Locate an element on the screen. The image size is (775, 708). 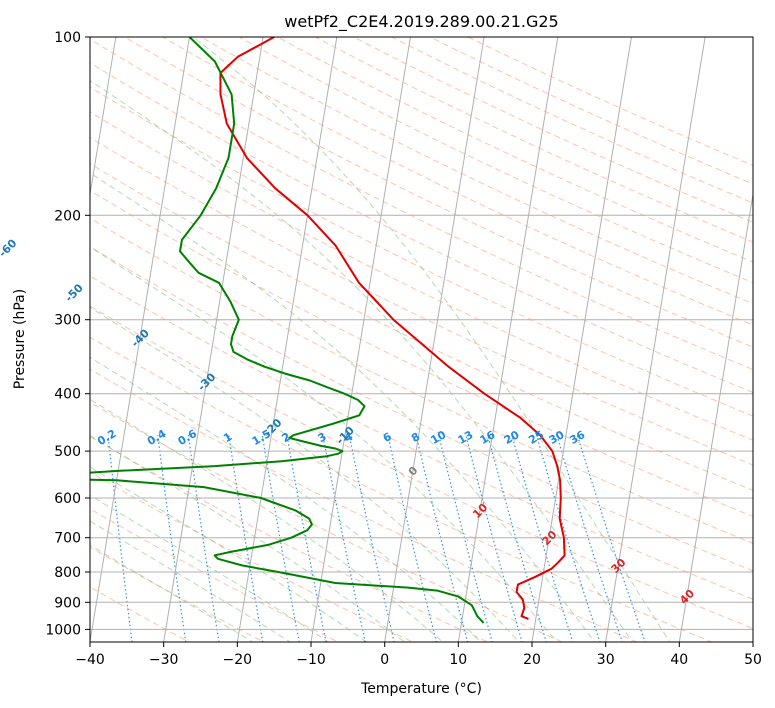
y-tick-label: 300 is located at coordinates (67, 321).